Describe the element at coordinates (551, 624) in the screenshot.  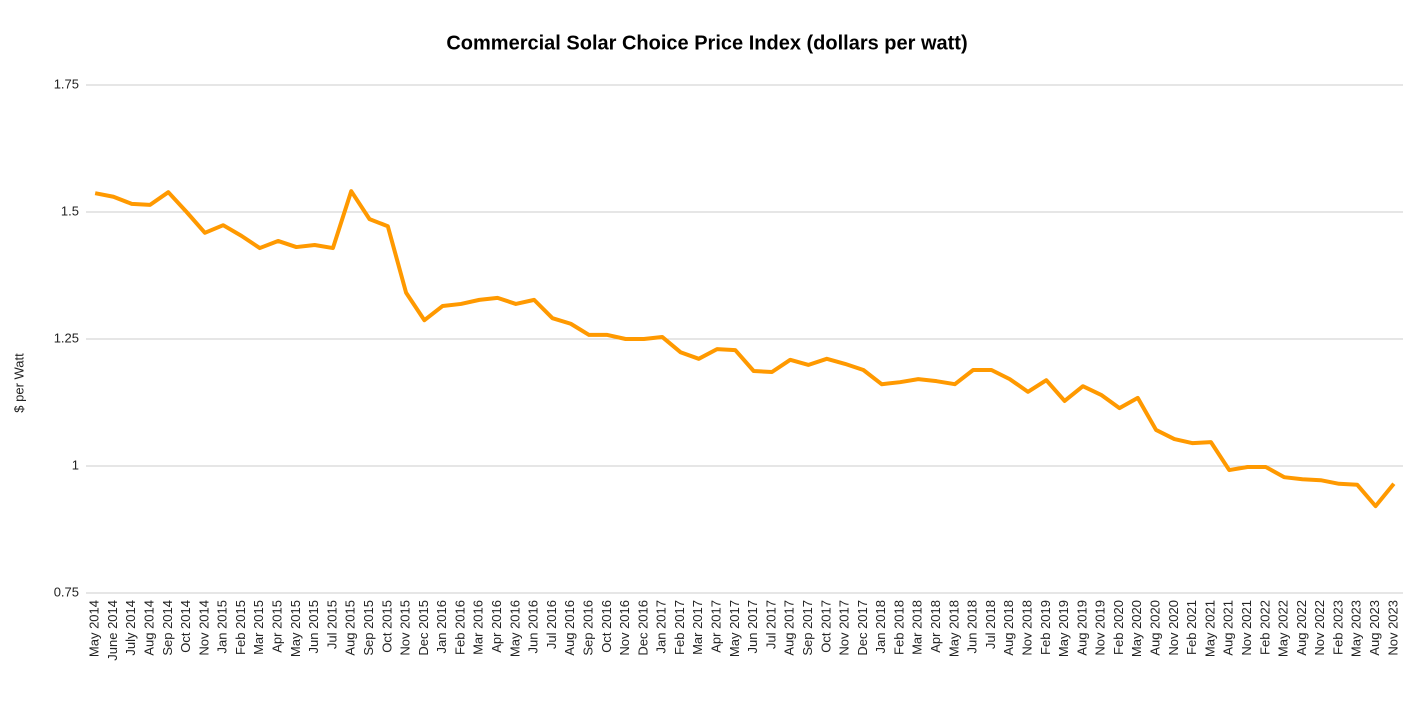
I see `x-tick-label: Jul 2016` at that location.